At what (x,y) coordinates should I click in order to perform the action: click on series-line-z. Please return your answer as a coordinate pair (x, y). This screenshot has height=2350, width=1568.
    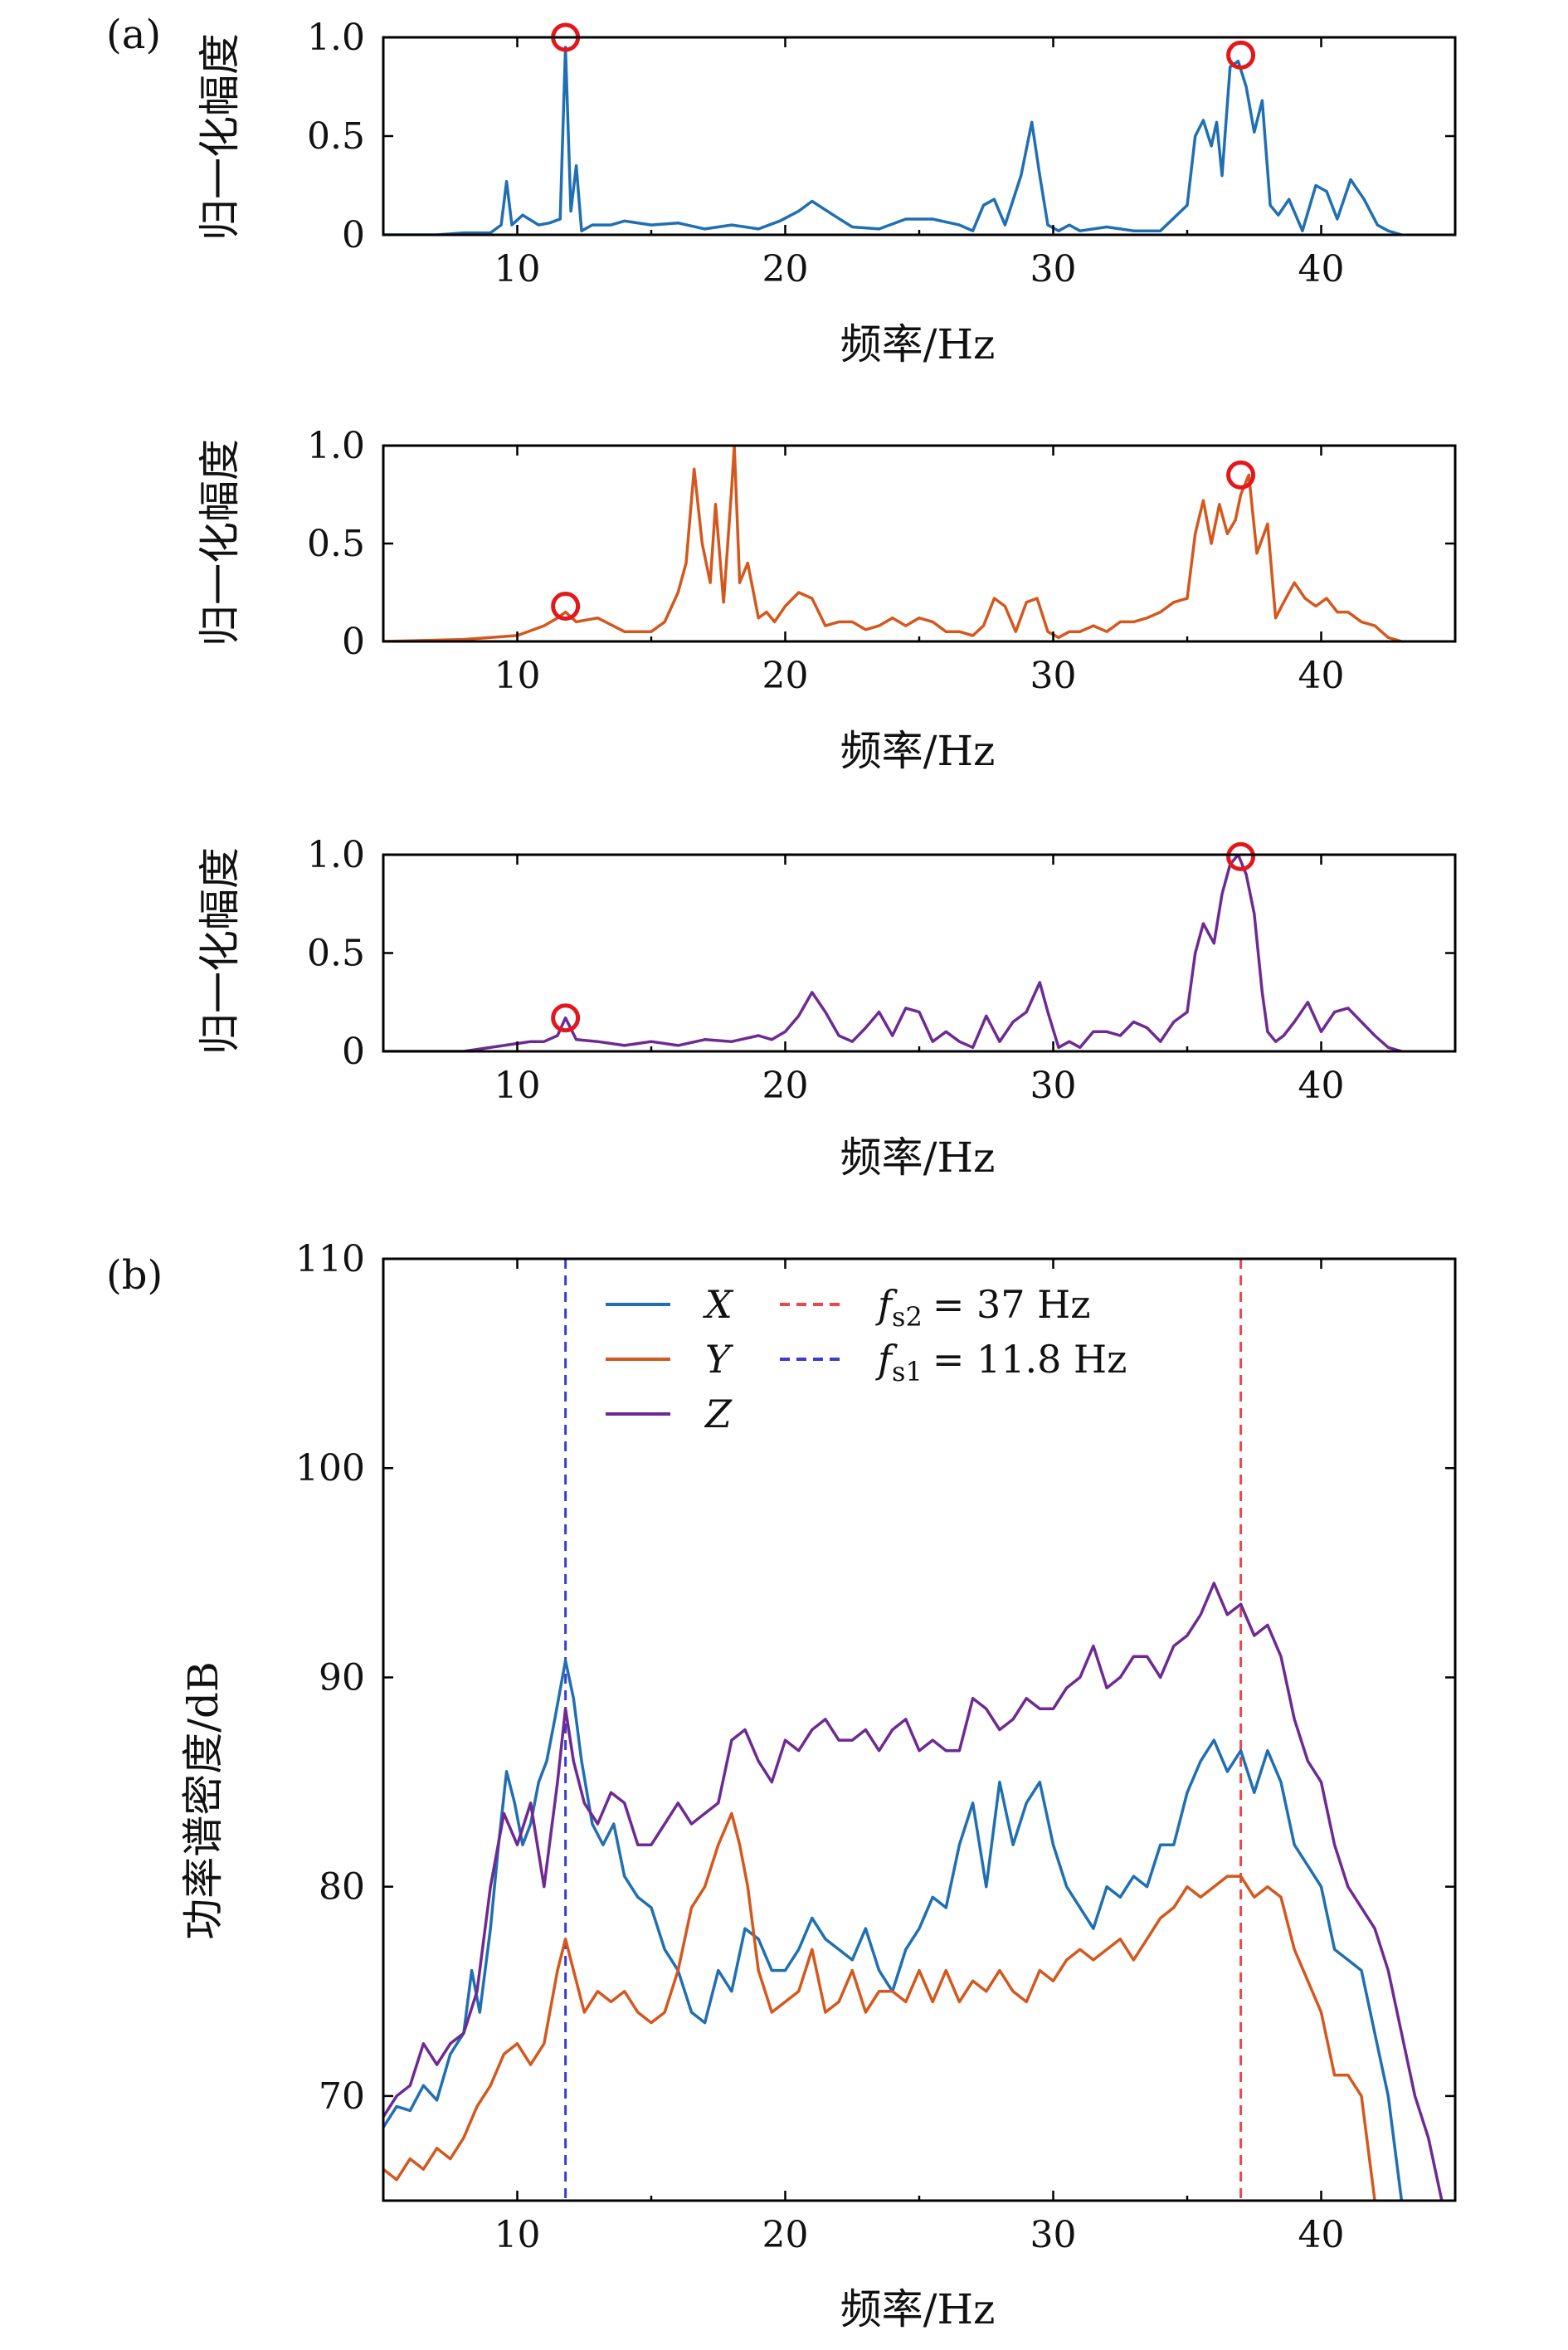
    Looking at the image, I should click on (892, 953).